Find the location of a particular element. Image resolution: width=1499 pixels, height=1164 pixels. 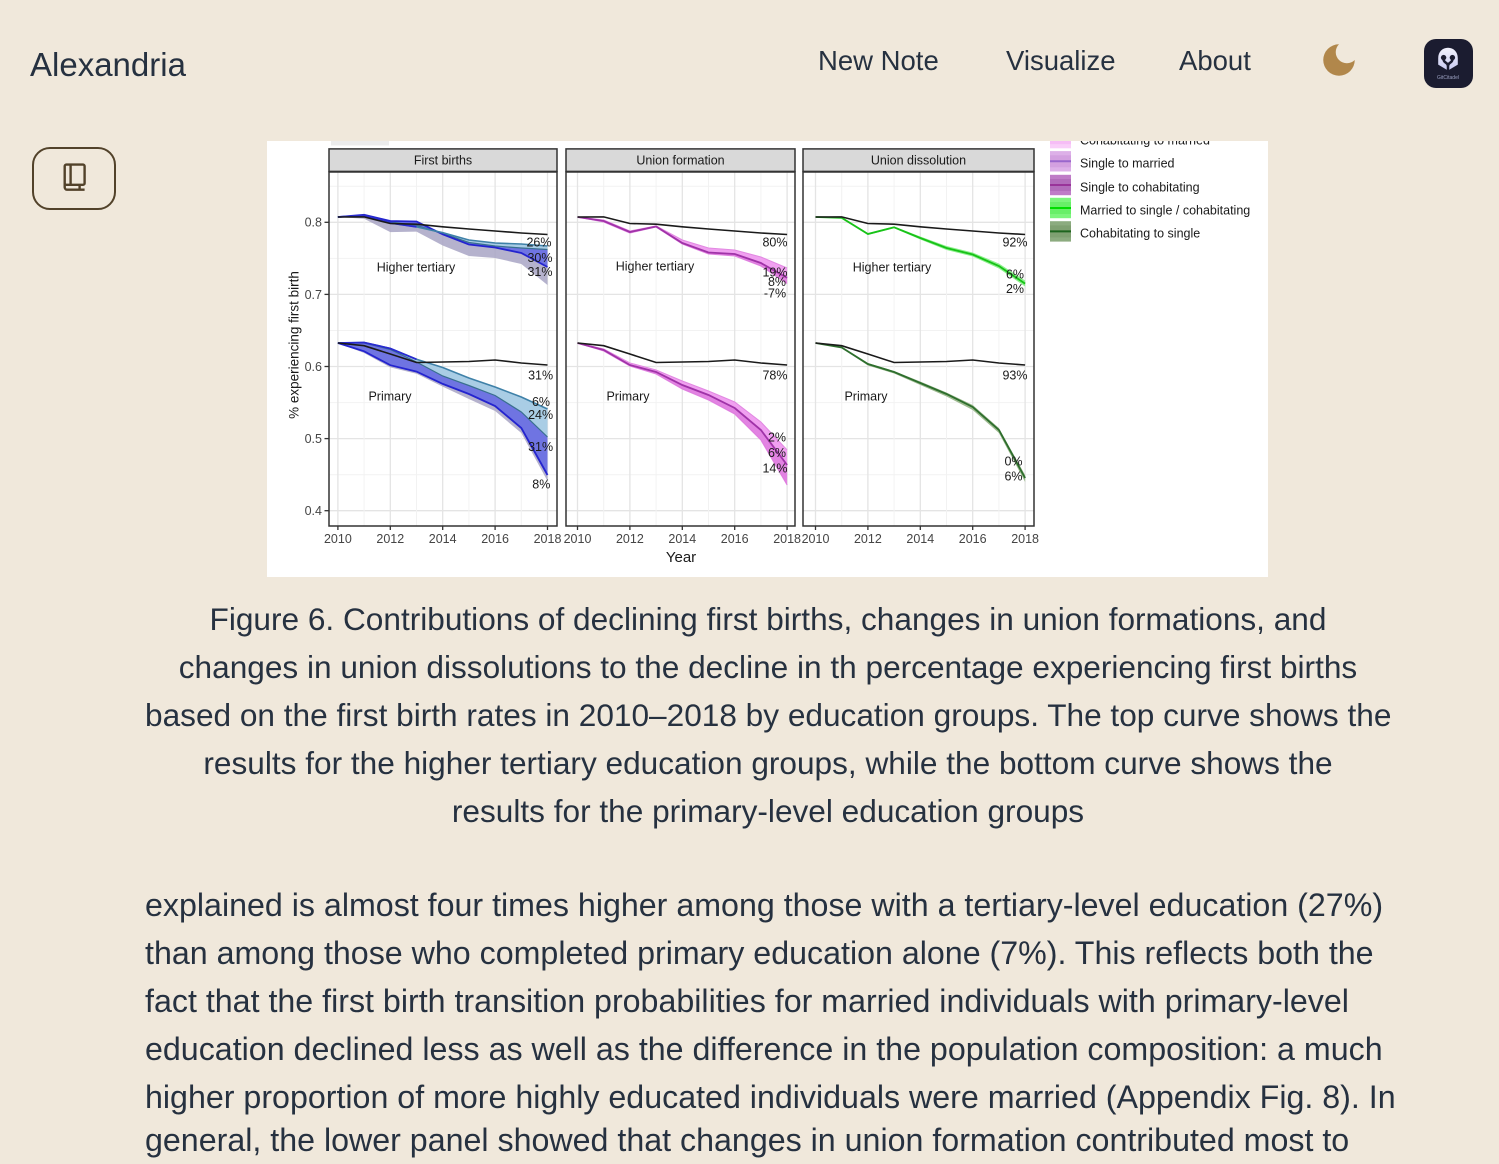

svg-text: 0.7 is located at coordinates (313, 295).